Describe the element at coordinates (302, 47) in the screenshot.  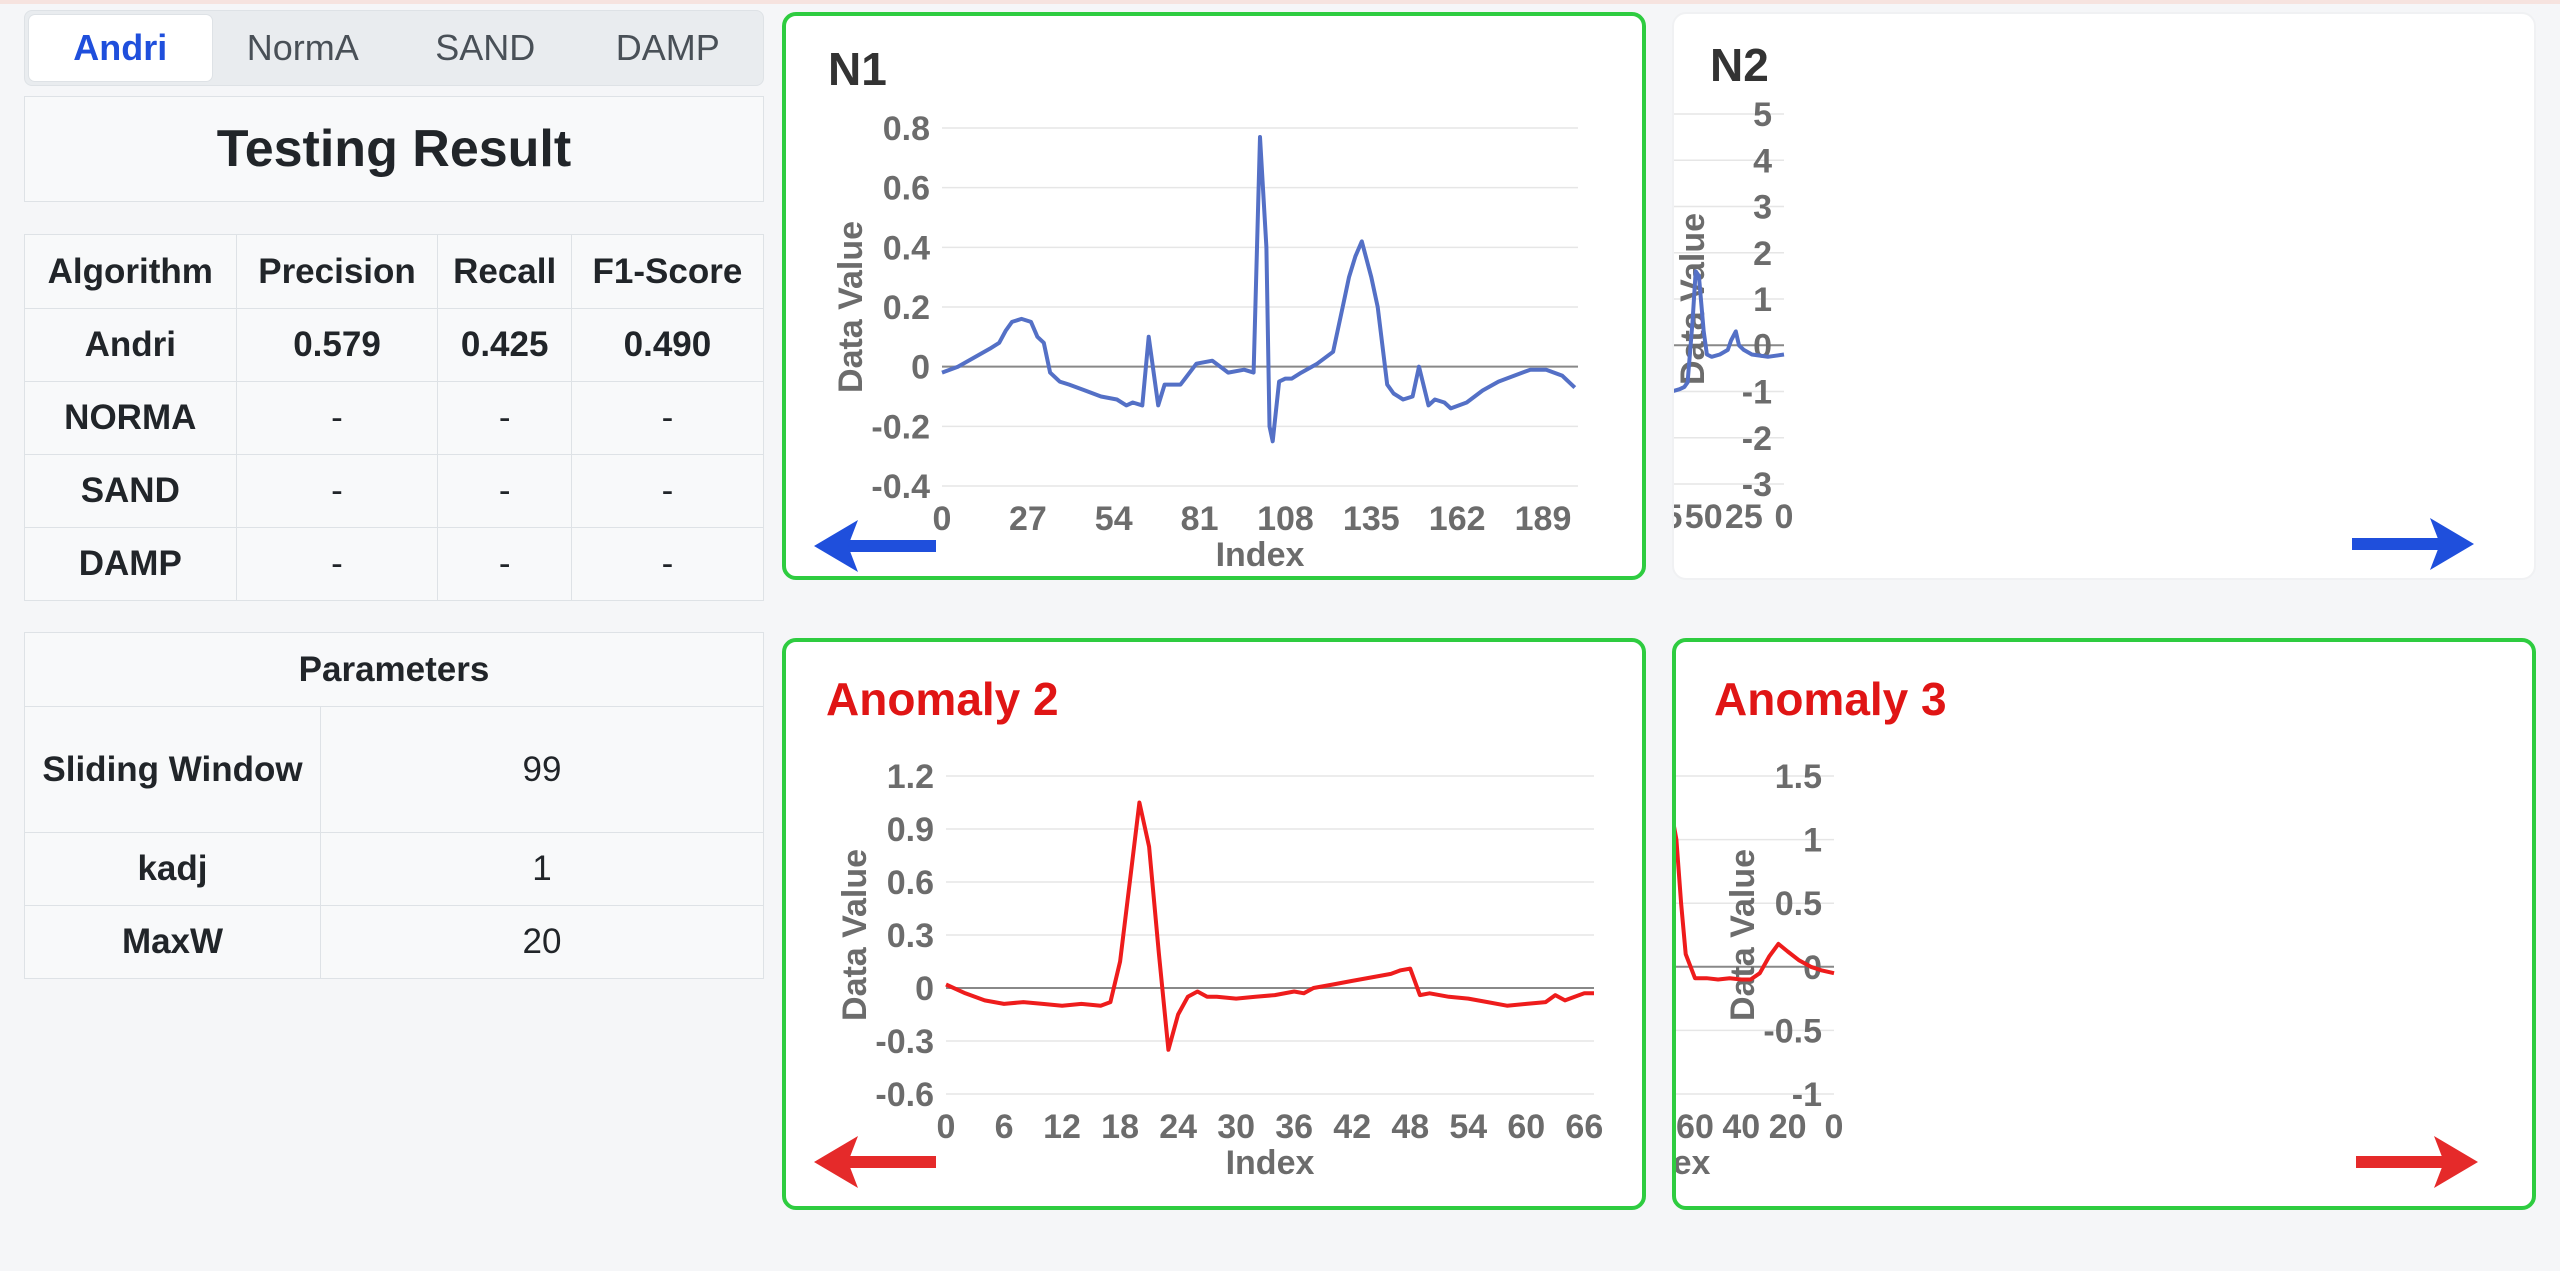
I see `tab-norma: NormA` at that location.